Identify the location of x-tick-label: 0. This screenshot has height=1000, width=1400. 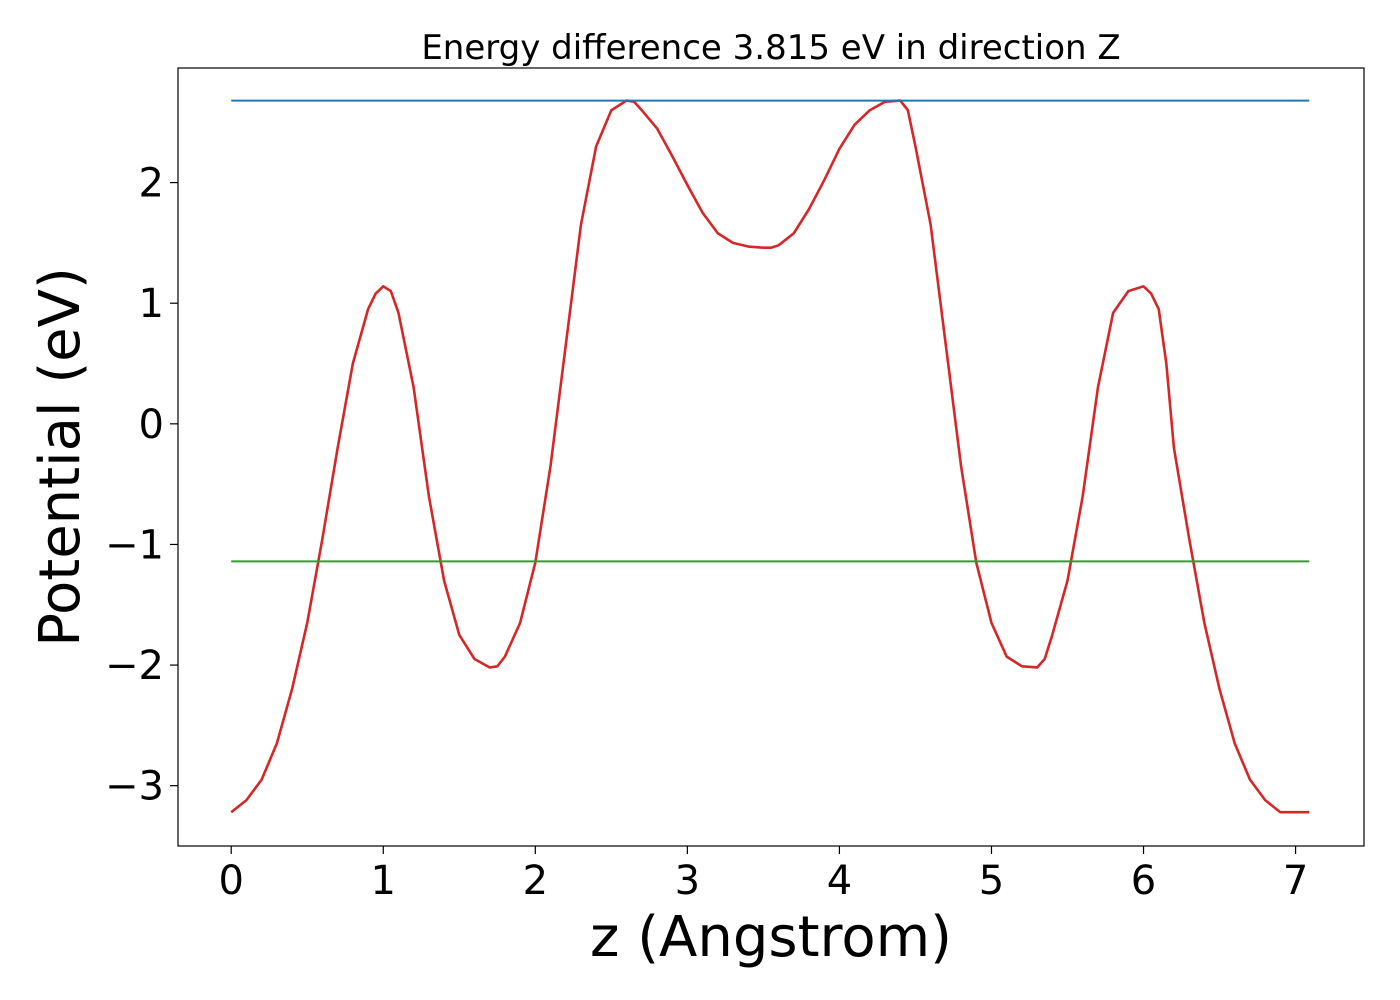
(230, 881).